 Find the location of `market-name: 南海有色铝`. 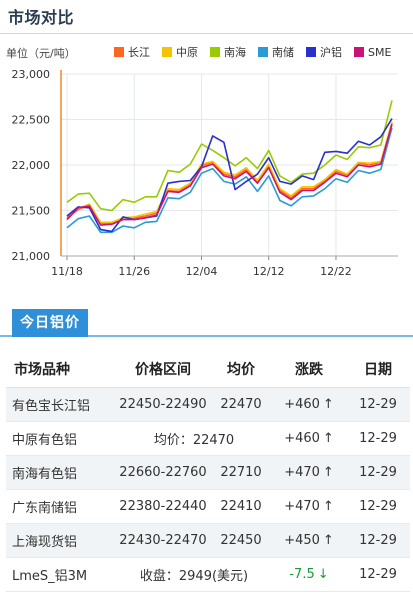

market-name: 南海有色铝 is located at coordinates (61, 472).